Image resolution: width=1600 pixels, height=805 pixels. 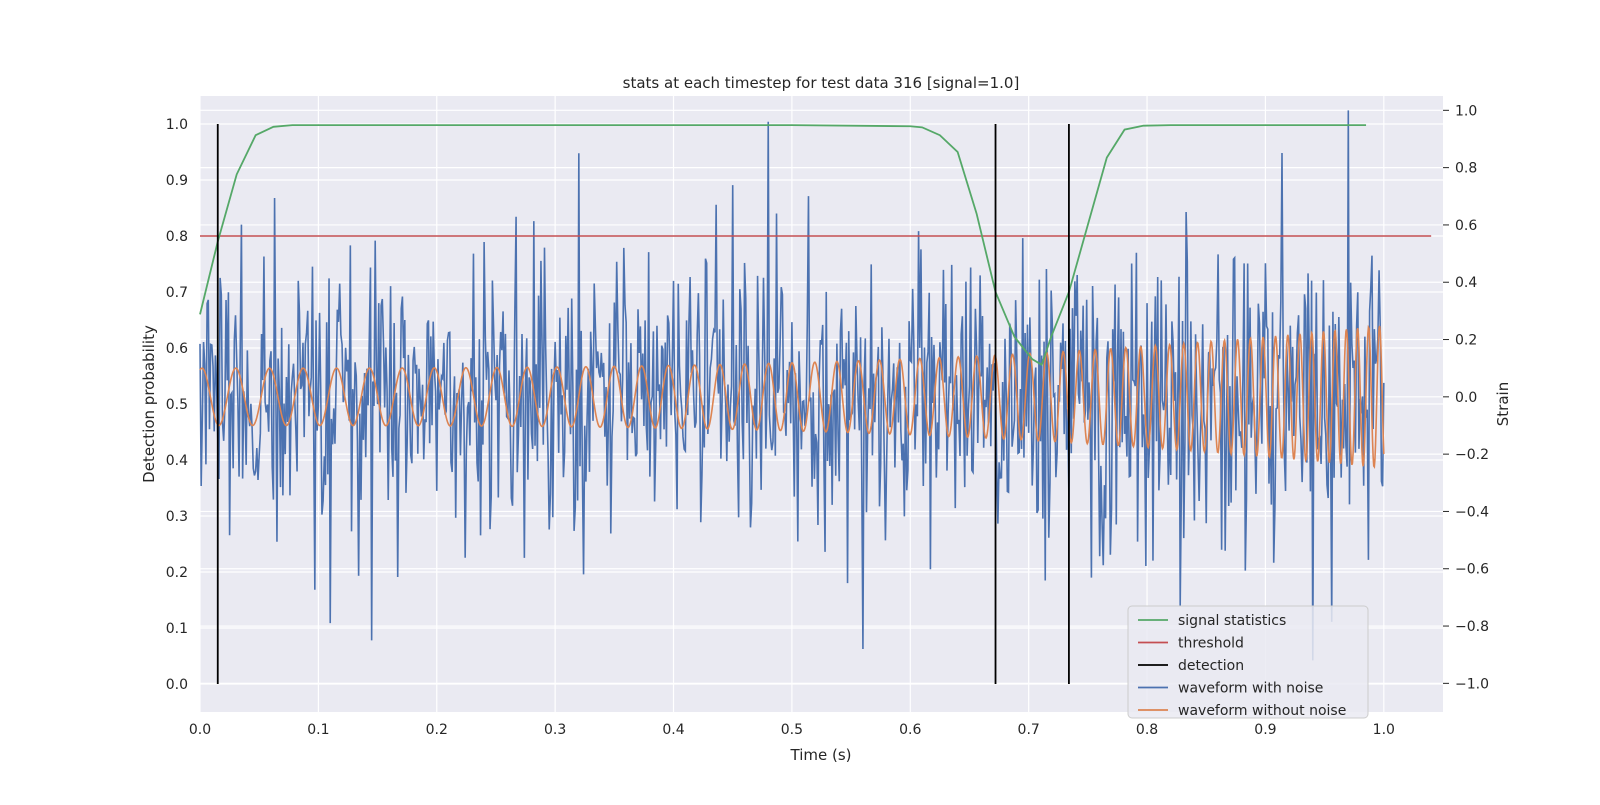 I want to click on y-tick-label: 0.4, so click(x=177, y=461).